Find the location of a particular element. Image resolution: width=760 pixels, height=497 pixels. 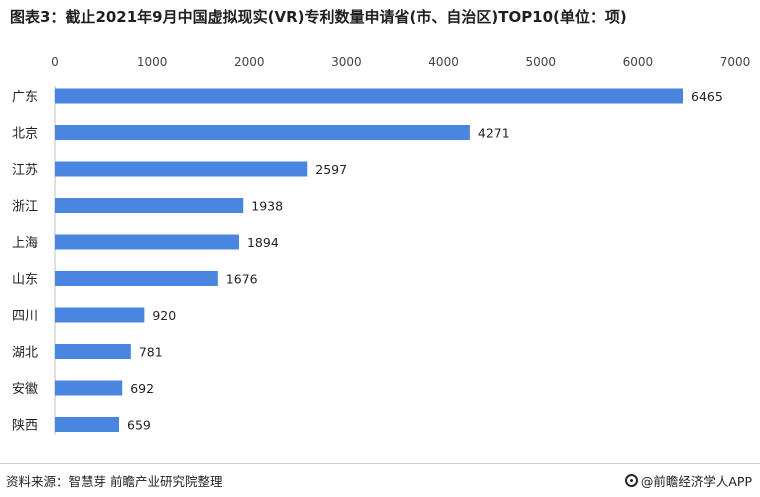

footer-divider is located at coordinates (380, 463).